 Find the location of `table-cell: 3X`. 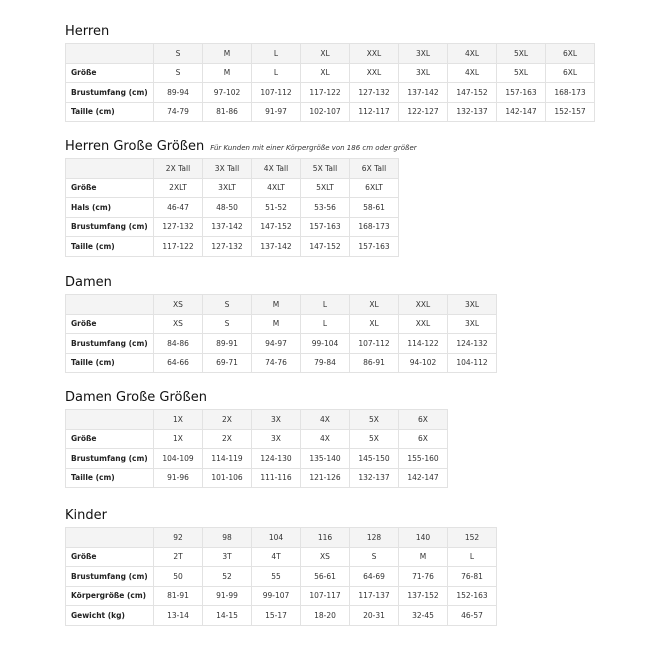

table-cell: 3X is located at coordinates (276, 438).